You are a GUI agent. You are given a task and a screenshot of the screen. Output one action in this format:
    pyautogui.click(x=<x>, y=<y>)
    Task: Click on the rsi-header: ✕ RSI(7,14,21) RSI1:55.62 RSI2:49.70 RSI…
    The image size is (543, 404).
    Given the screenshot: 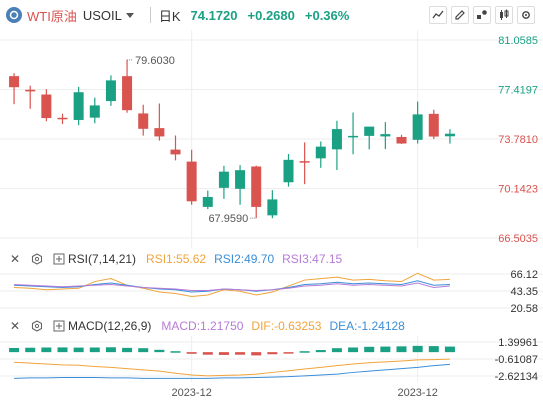 What is the action you would take?
    pyautogui.click(x=271, y=259)
    